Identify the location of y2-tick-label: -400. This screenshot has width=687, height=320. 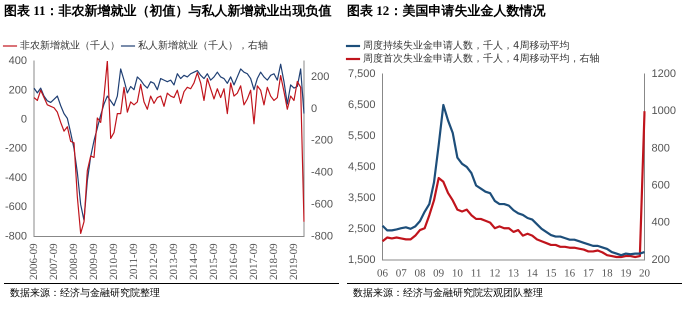
(322, 172).